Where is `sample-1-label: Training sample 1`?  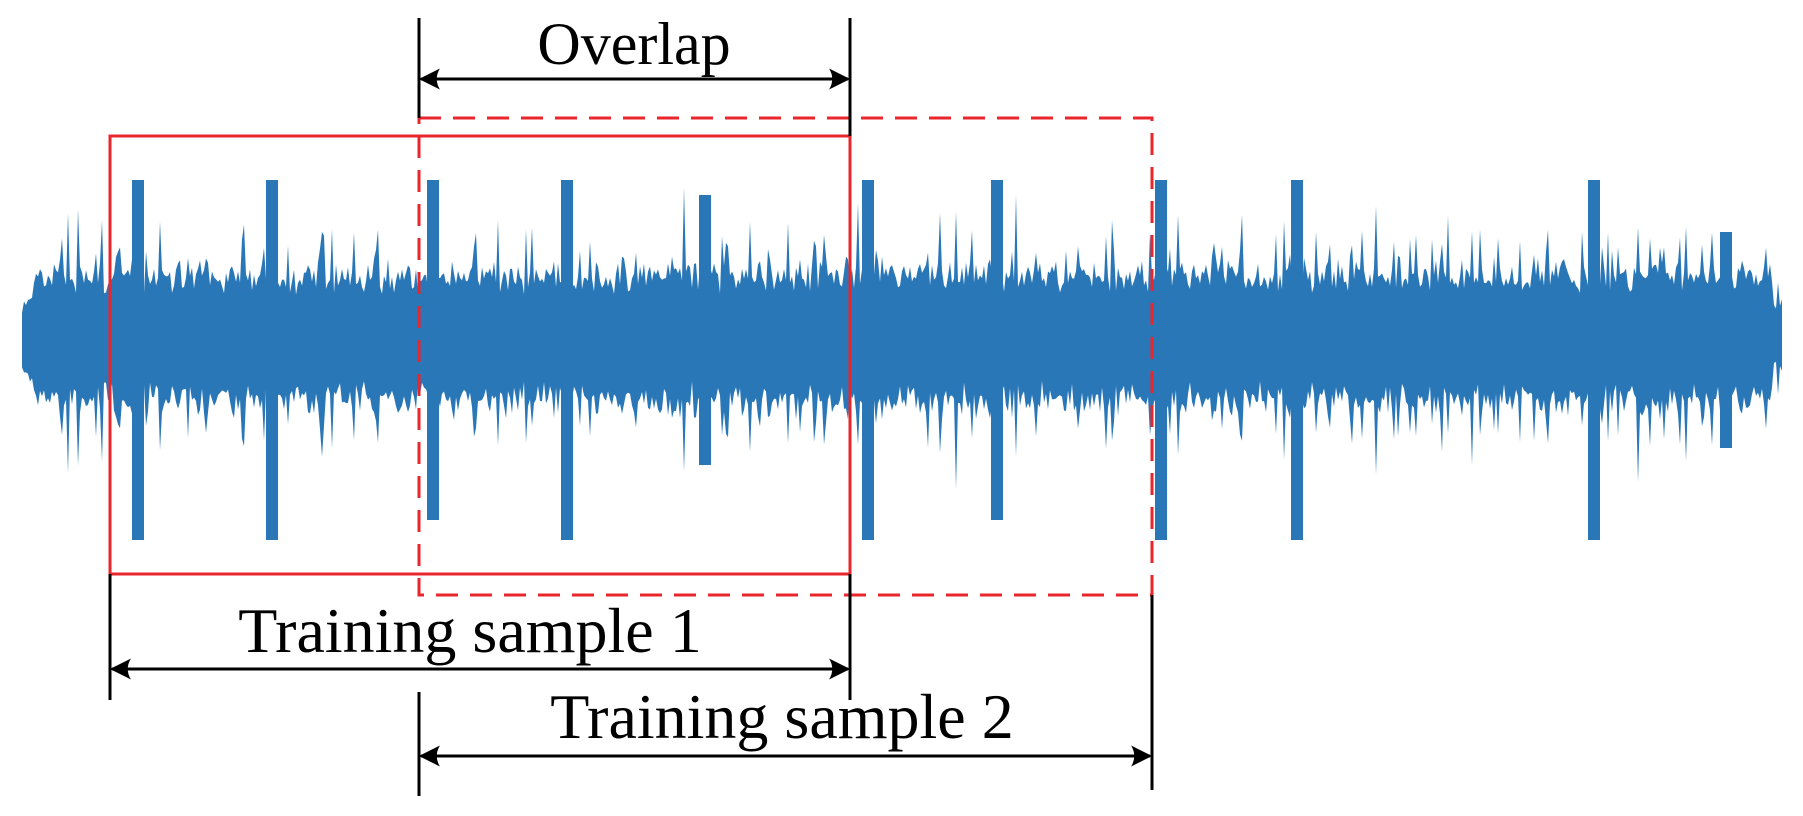 sample-1-label: Training sample 1 is located at coordinates (469, 630).